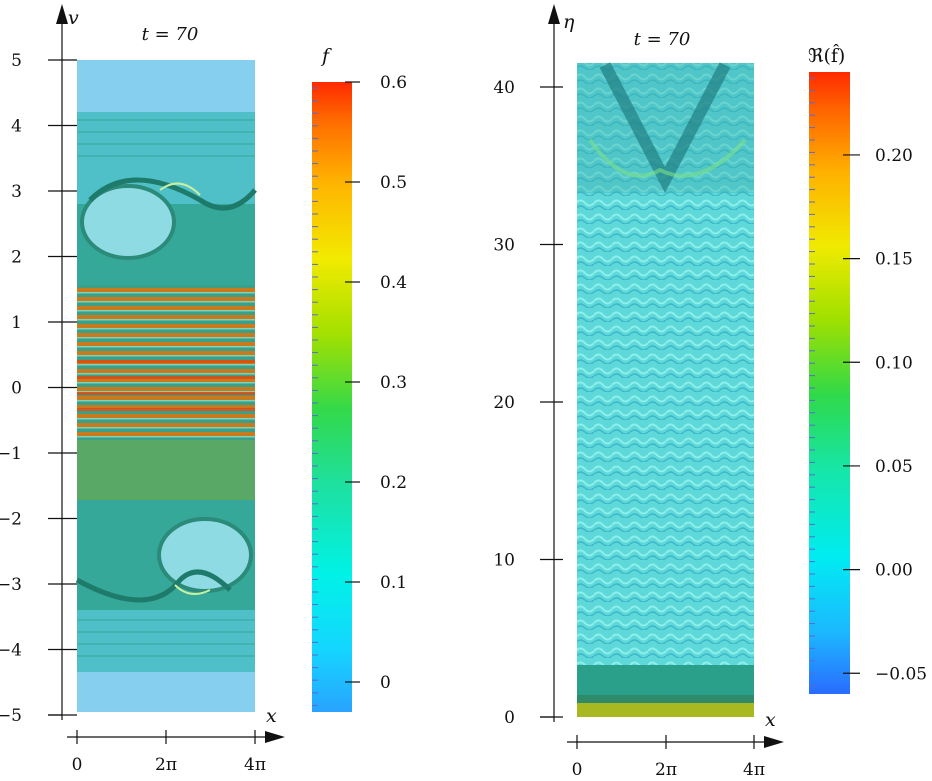 This screenshot has height=781, width=932. Describe the element at coordinates (275, 737) in the screenshot. I see `left-x-axis-arrow` at that location.